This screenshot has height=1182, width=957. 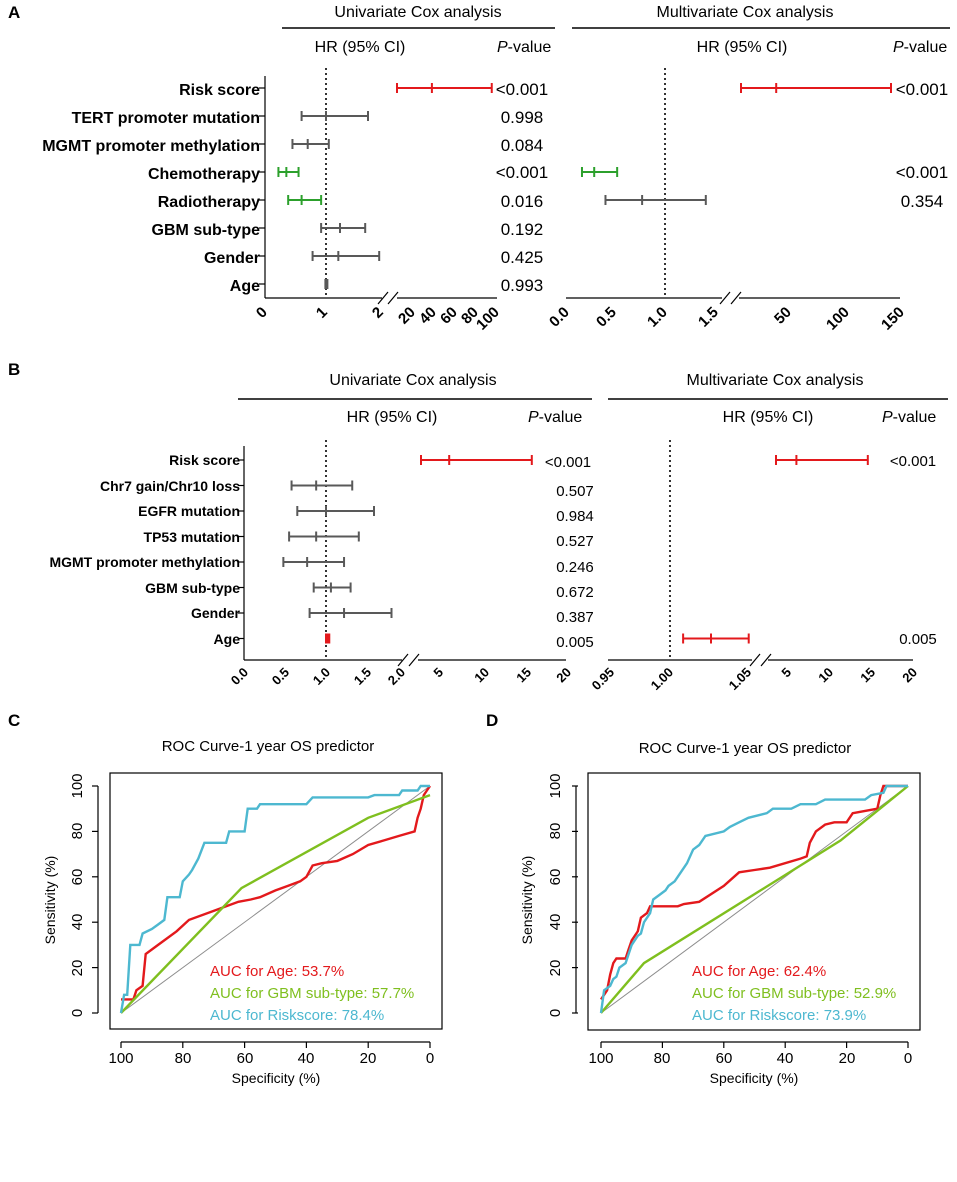 I want to click on panel-c-xtick-3: 40, so click(x=306, y=1058).